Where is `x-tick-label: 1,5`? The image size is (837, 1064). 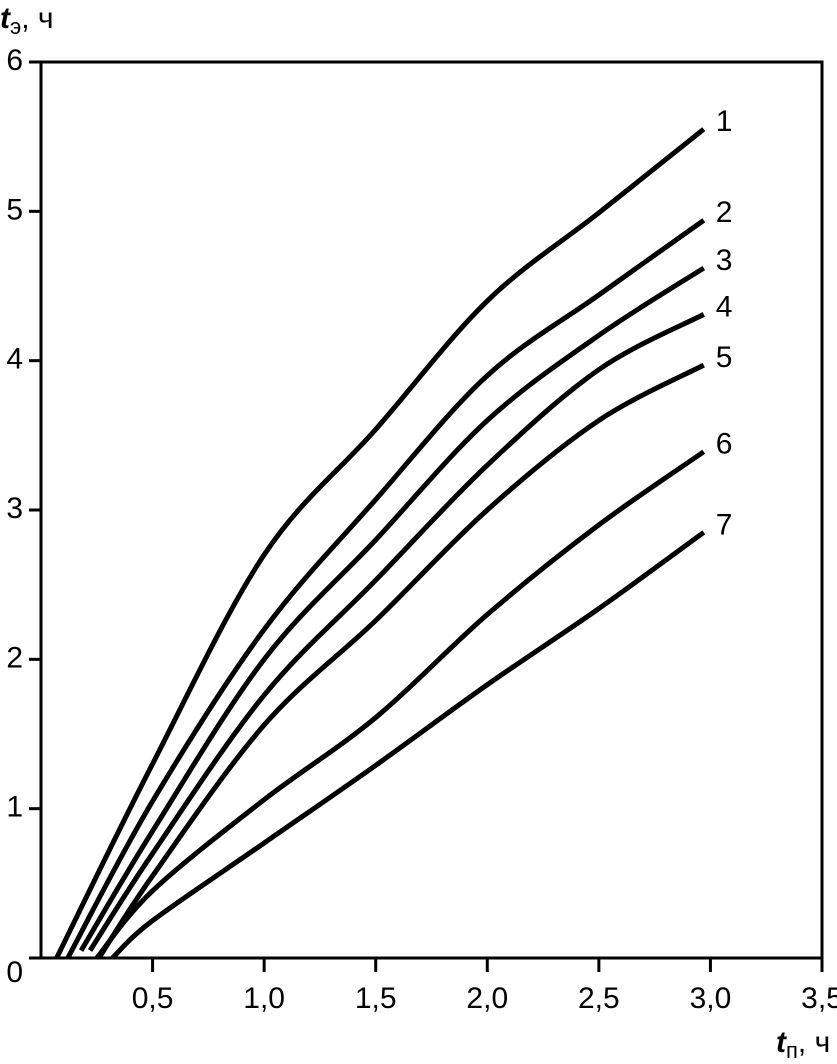 x-tick-label: 1,5 is located at coordinates (376, 998).